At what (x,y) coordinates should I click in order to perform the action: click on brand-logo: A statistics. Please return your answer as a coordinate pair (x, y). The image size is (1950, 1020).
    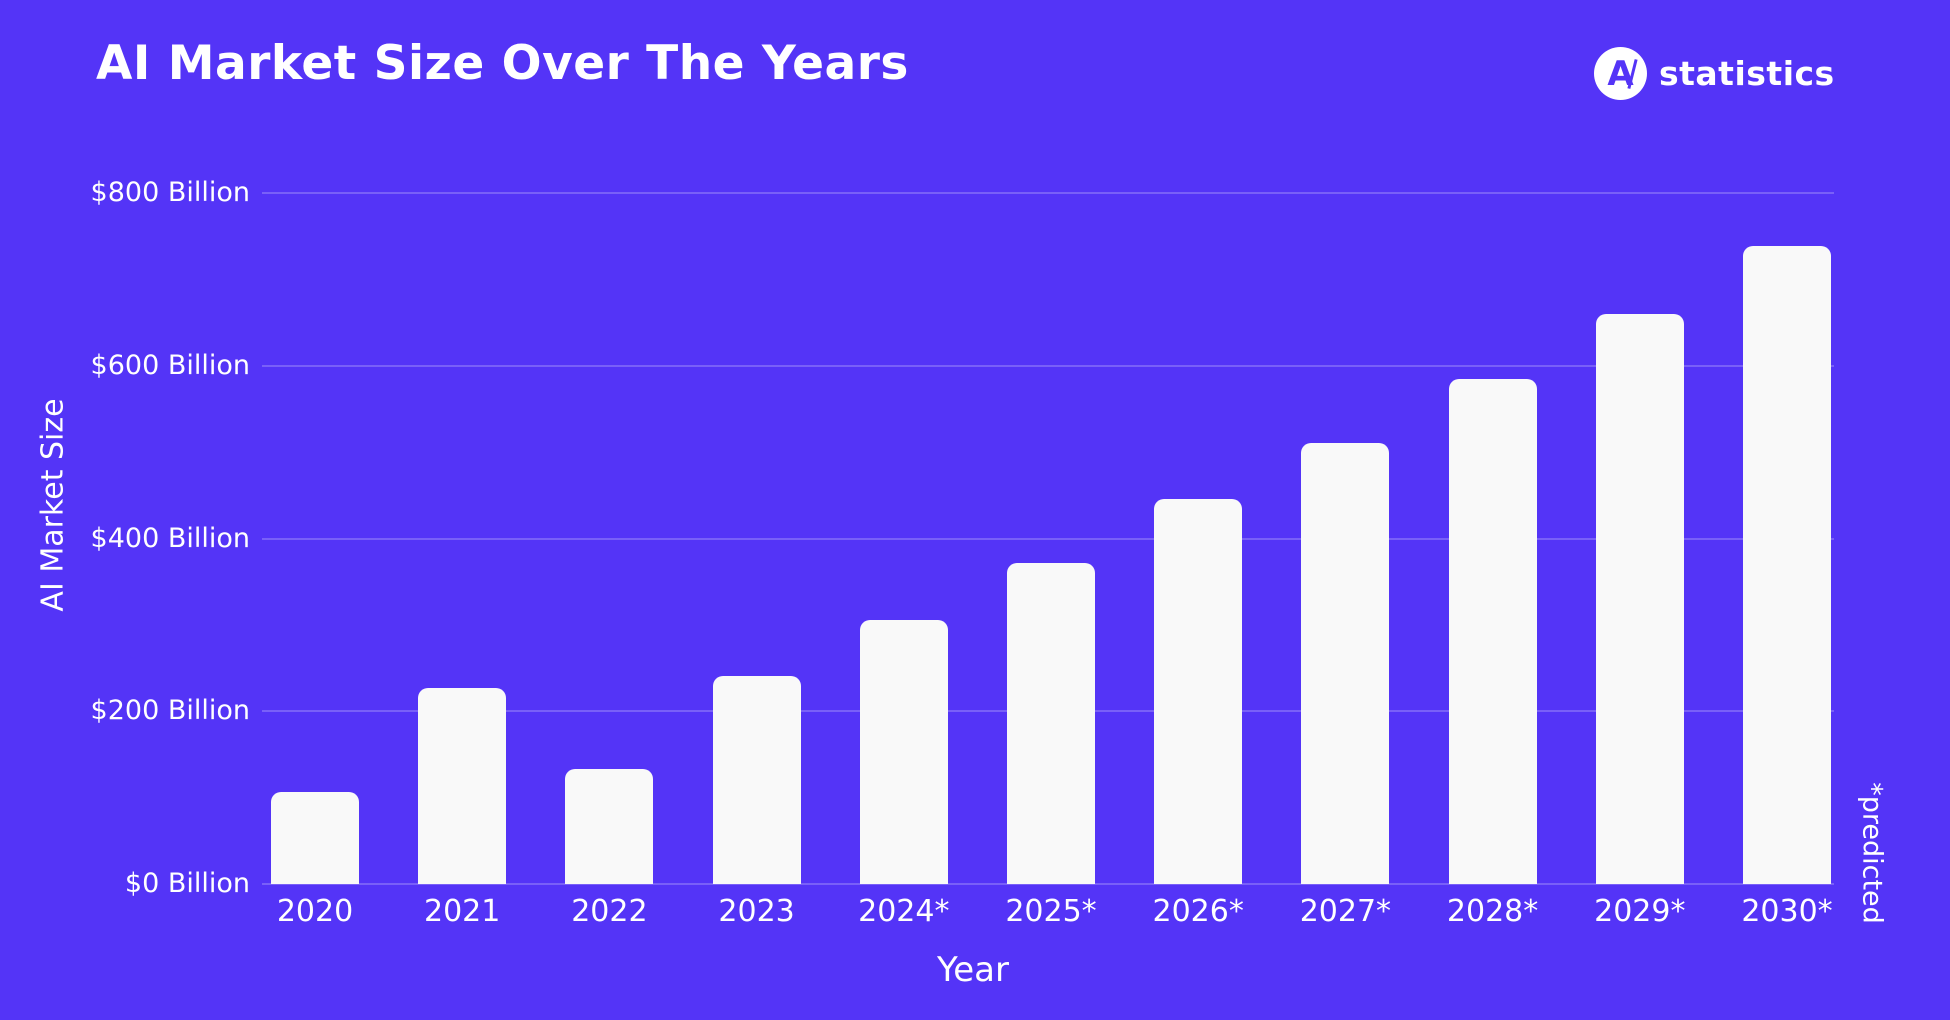
    Looking at the image, I should click on (1714, 73).